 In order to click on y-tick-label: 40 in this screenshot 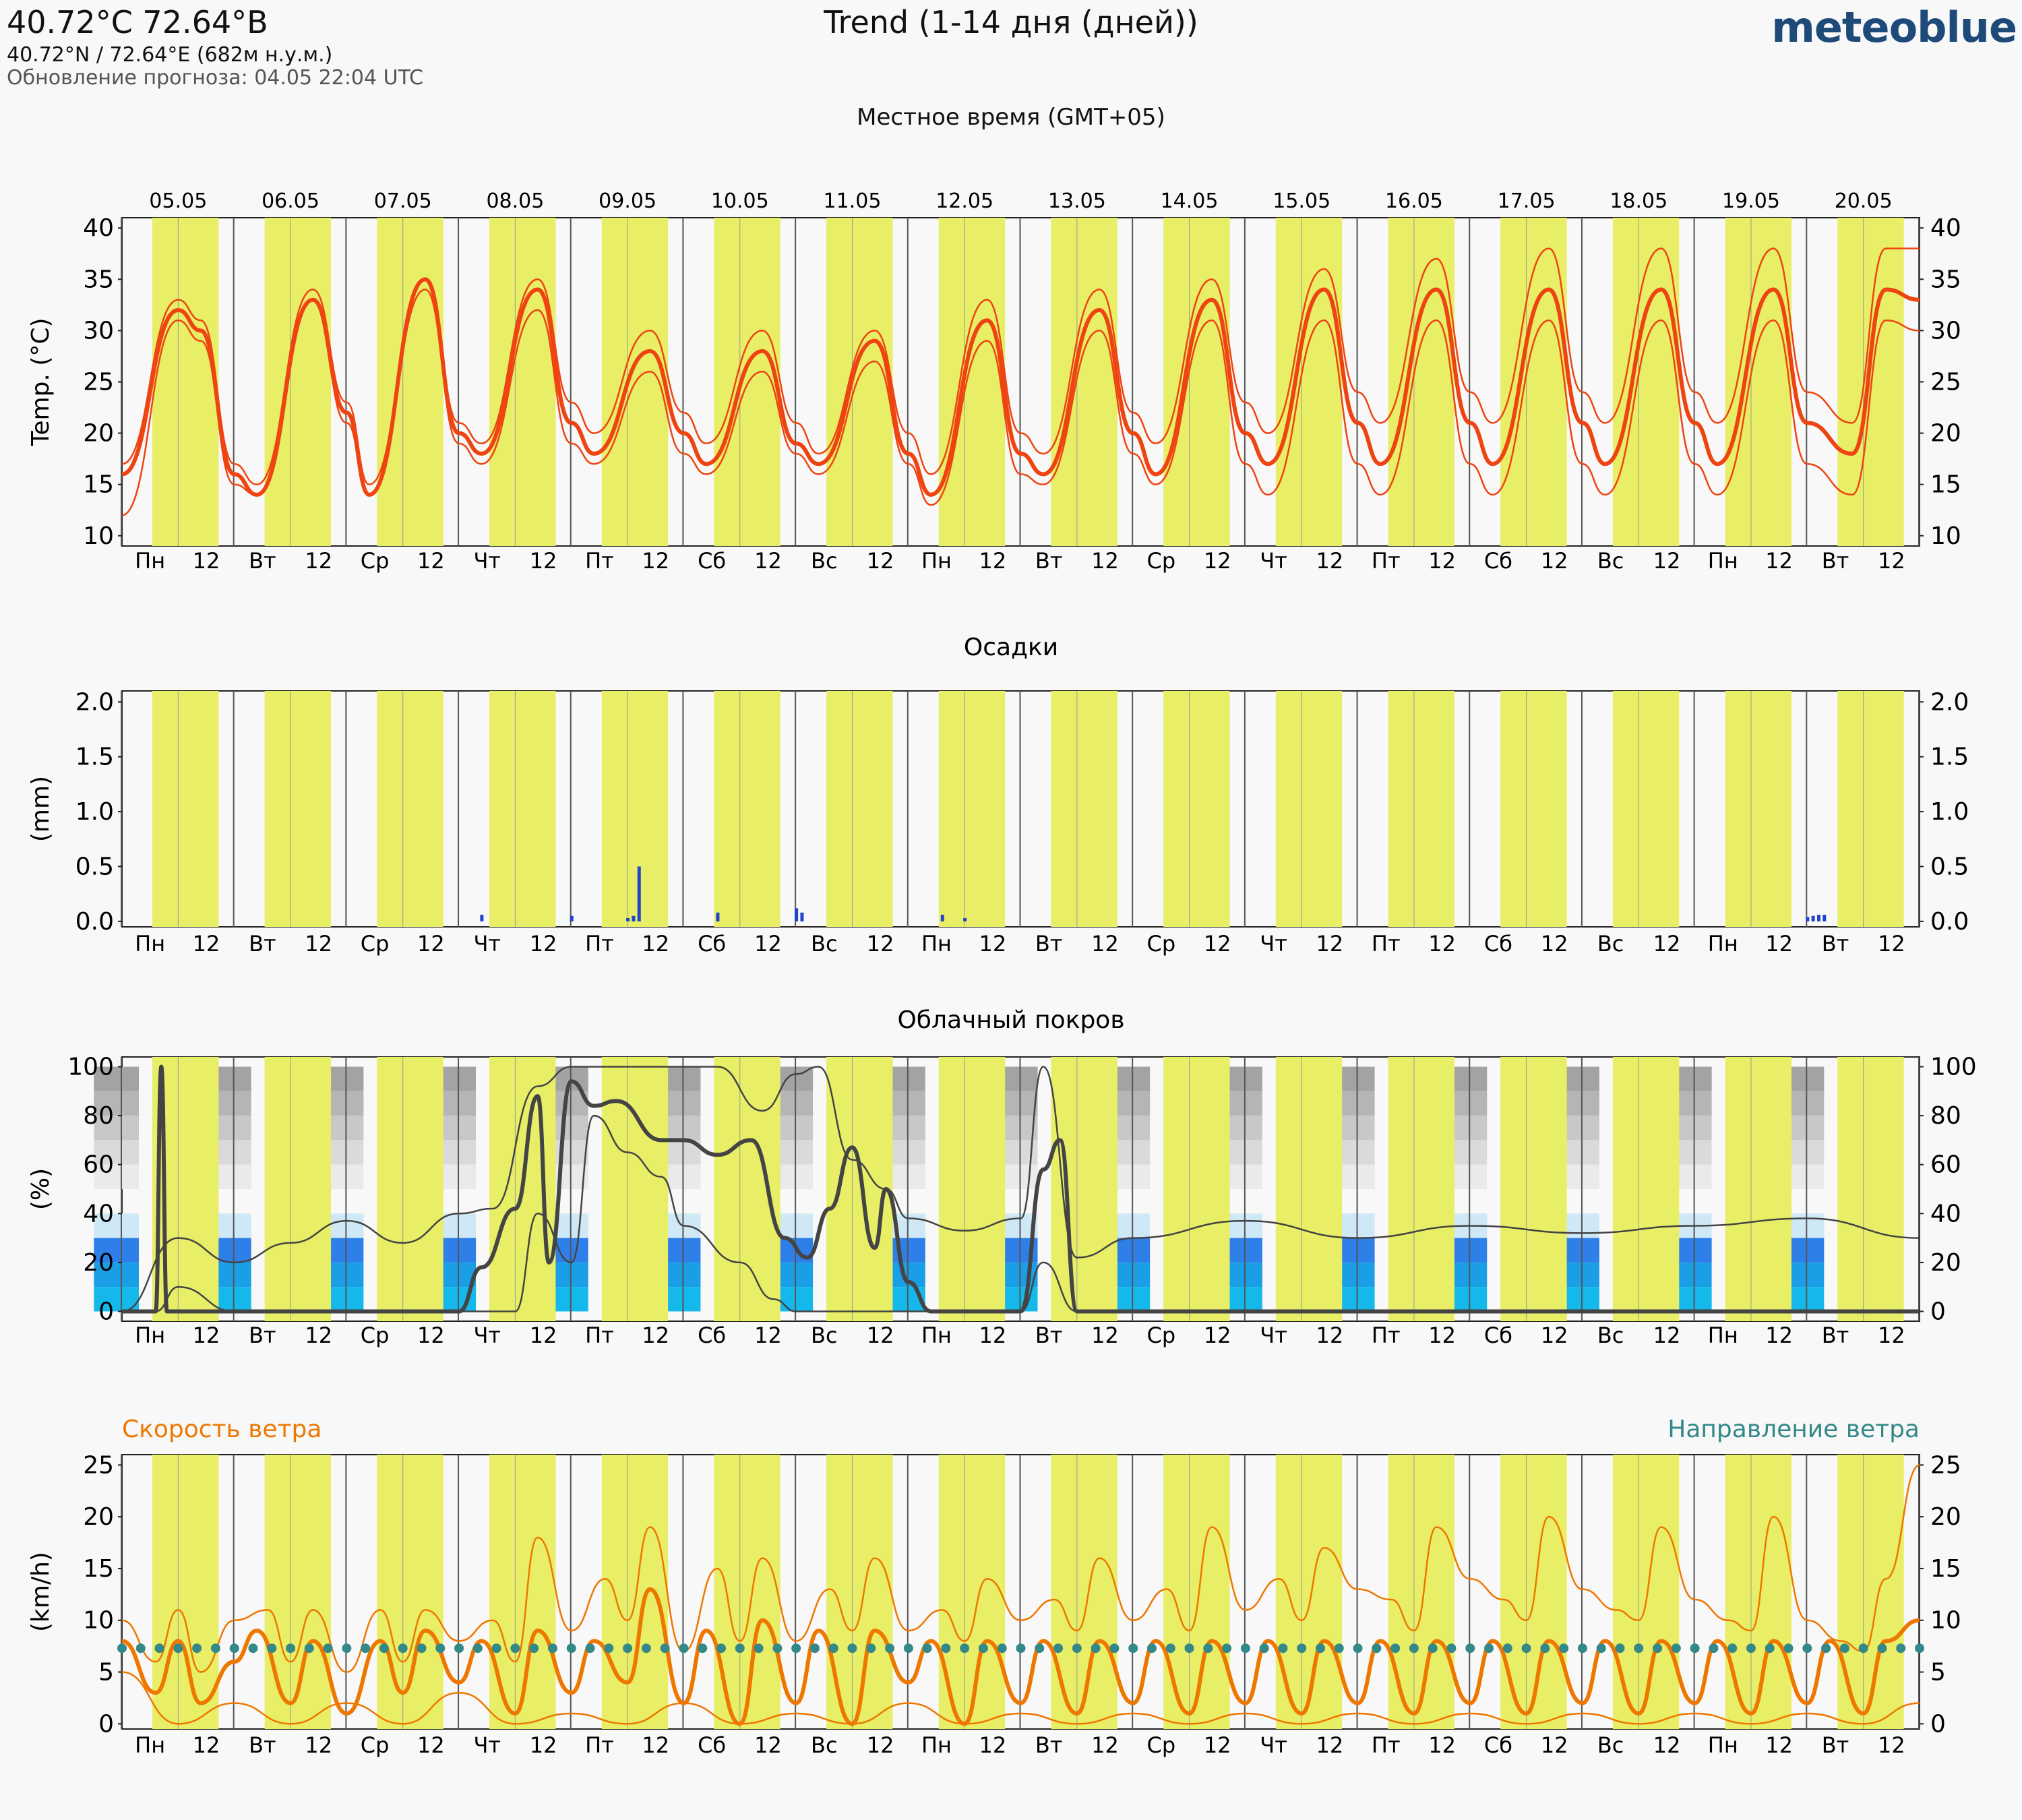, I will do `click(1945, 1213)`.